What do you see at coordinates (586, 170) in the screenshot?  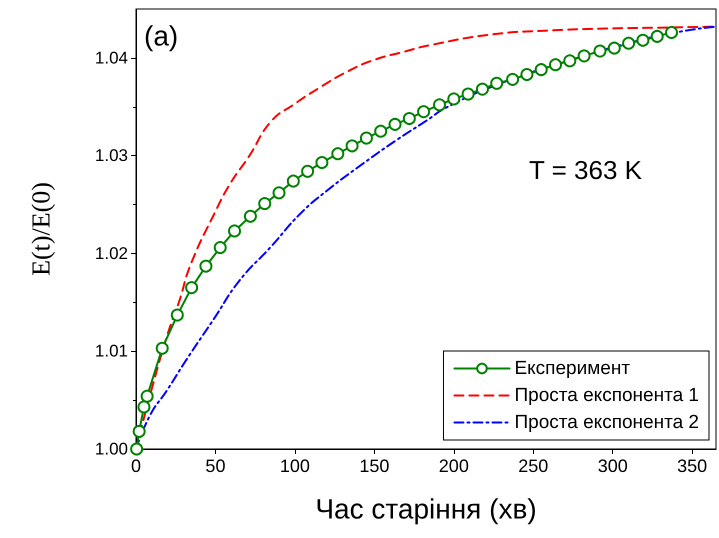 I see `annotation: T = 363 K` at bounding box center [586, 170].